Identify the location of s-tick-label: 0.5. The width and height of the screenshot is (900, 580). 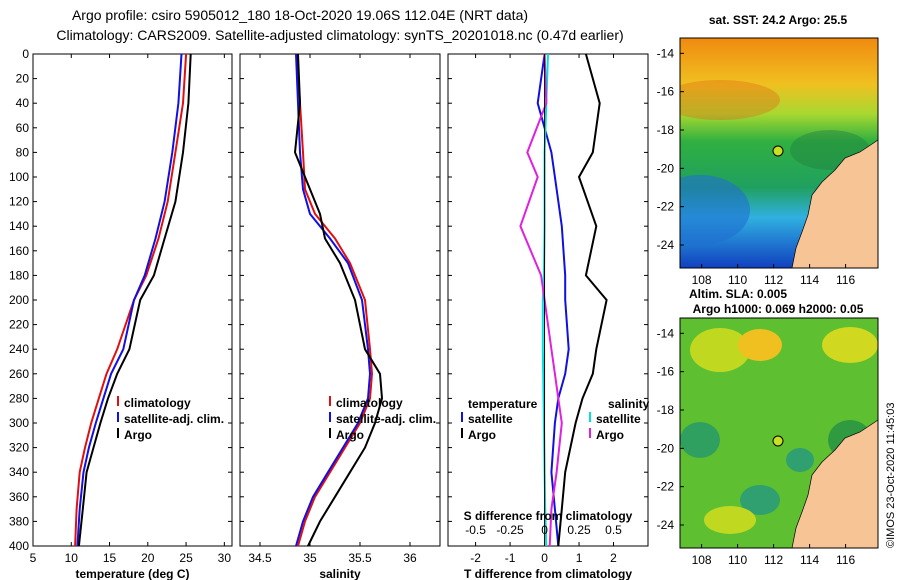
(613, 530).